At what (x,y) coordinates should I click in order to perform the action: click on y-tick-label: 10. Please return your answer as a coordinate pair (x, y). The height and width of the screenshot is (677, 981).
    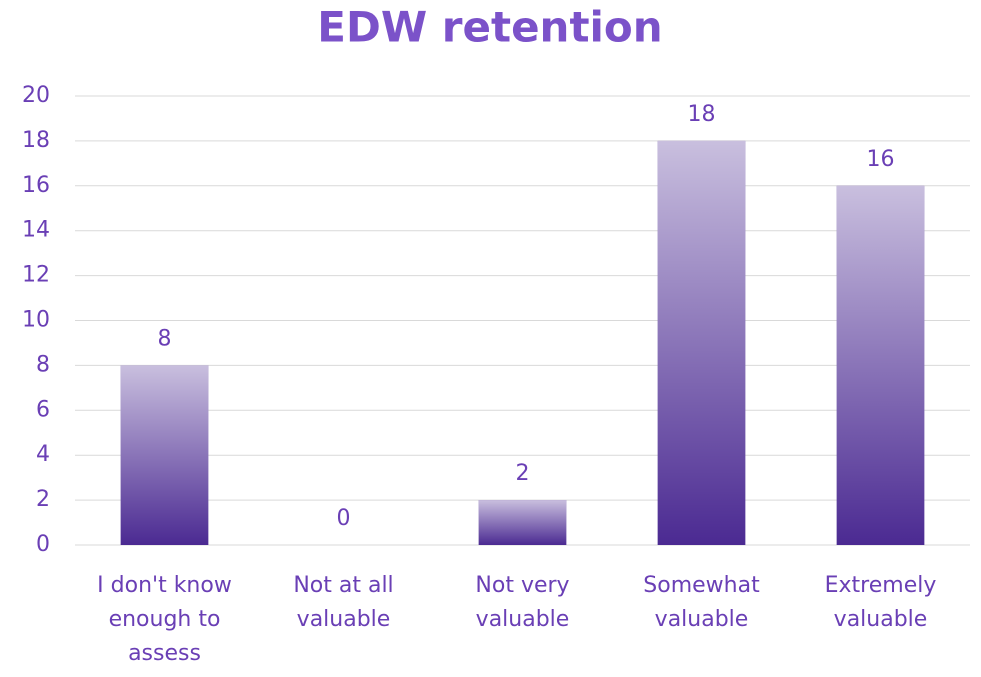
    Looking at the image, I should click on (36, 320).